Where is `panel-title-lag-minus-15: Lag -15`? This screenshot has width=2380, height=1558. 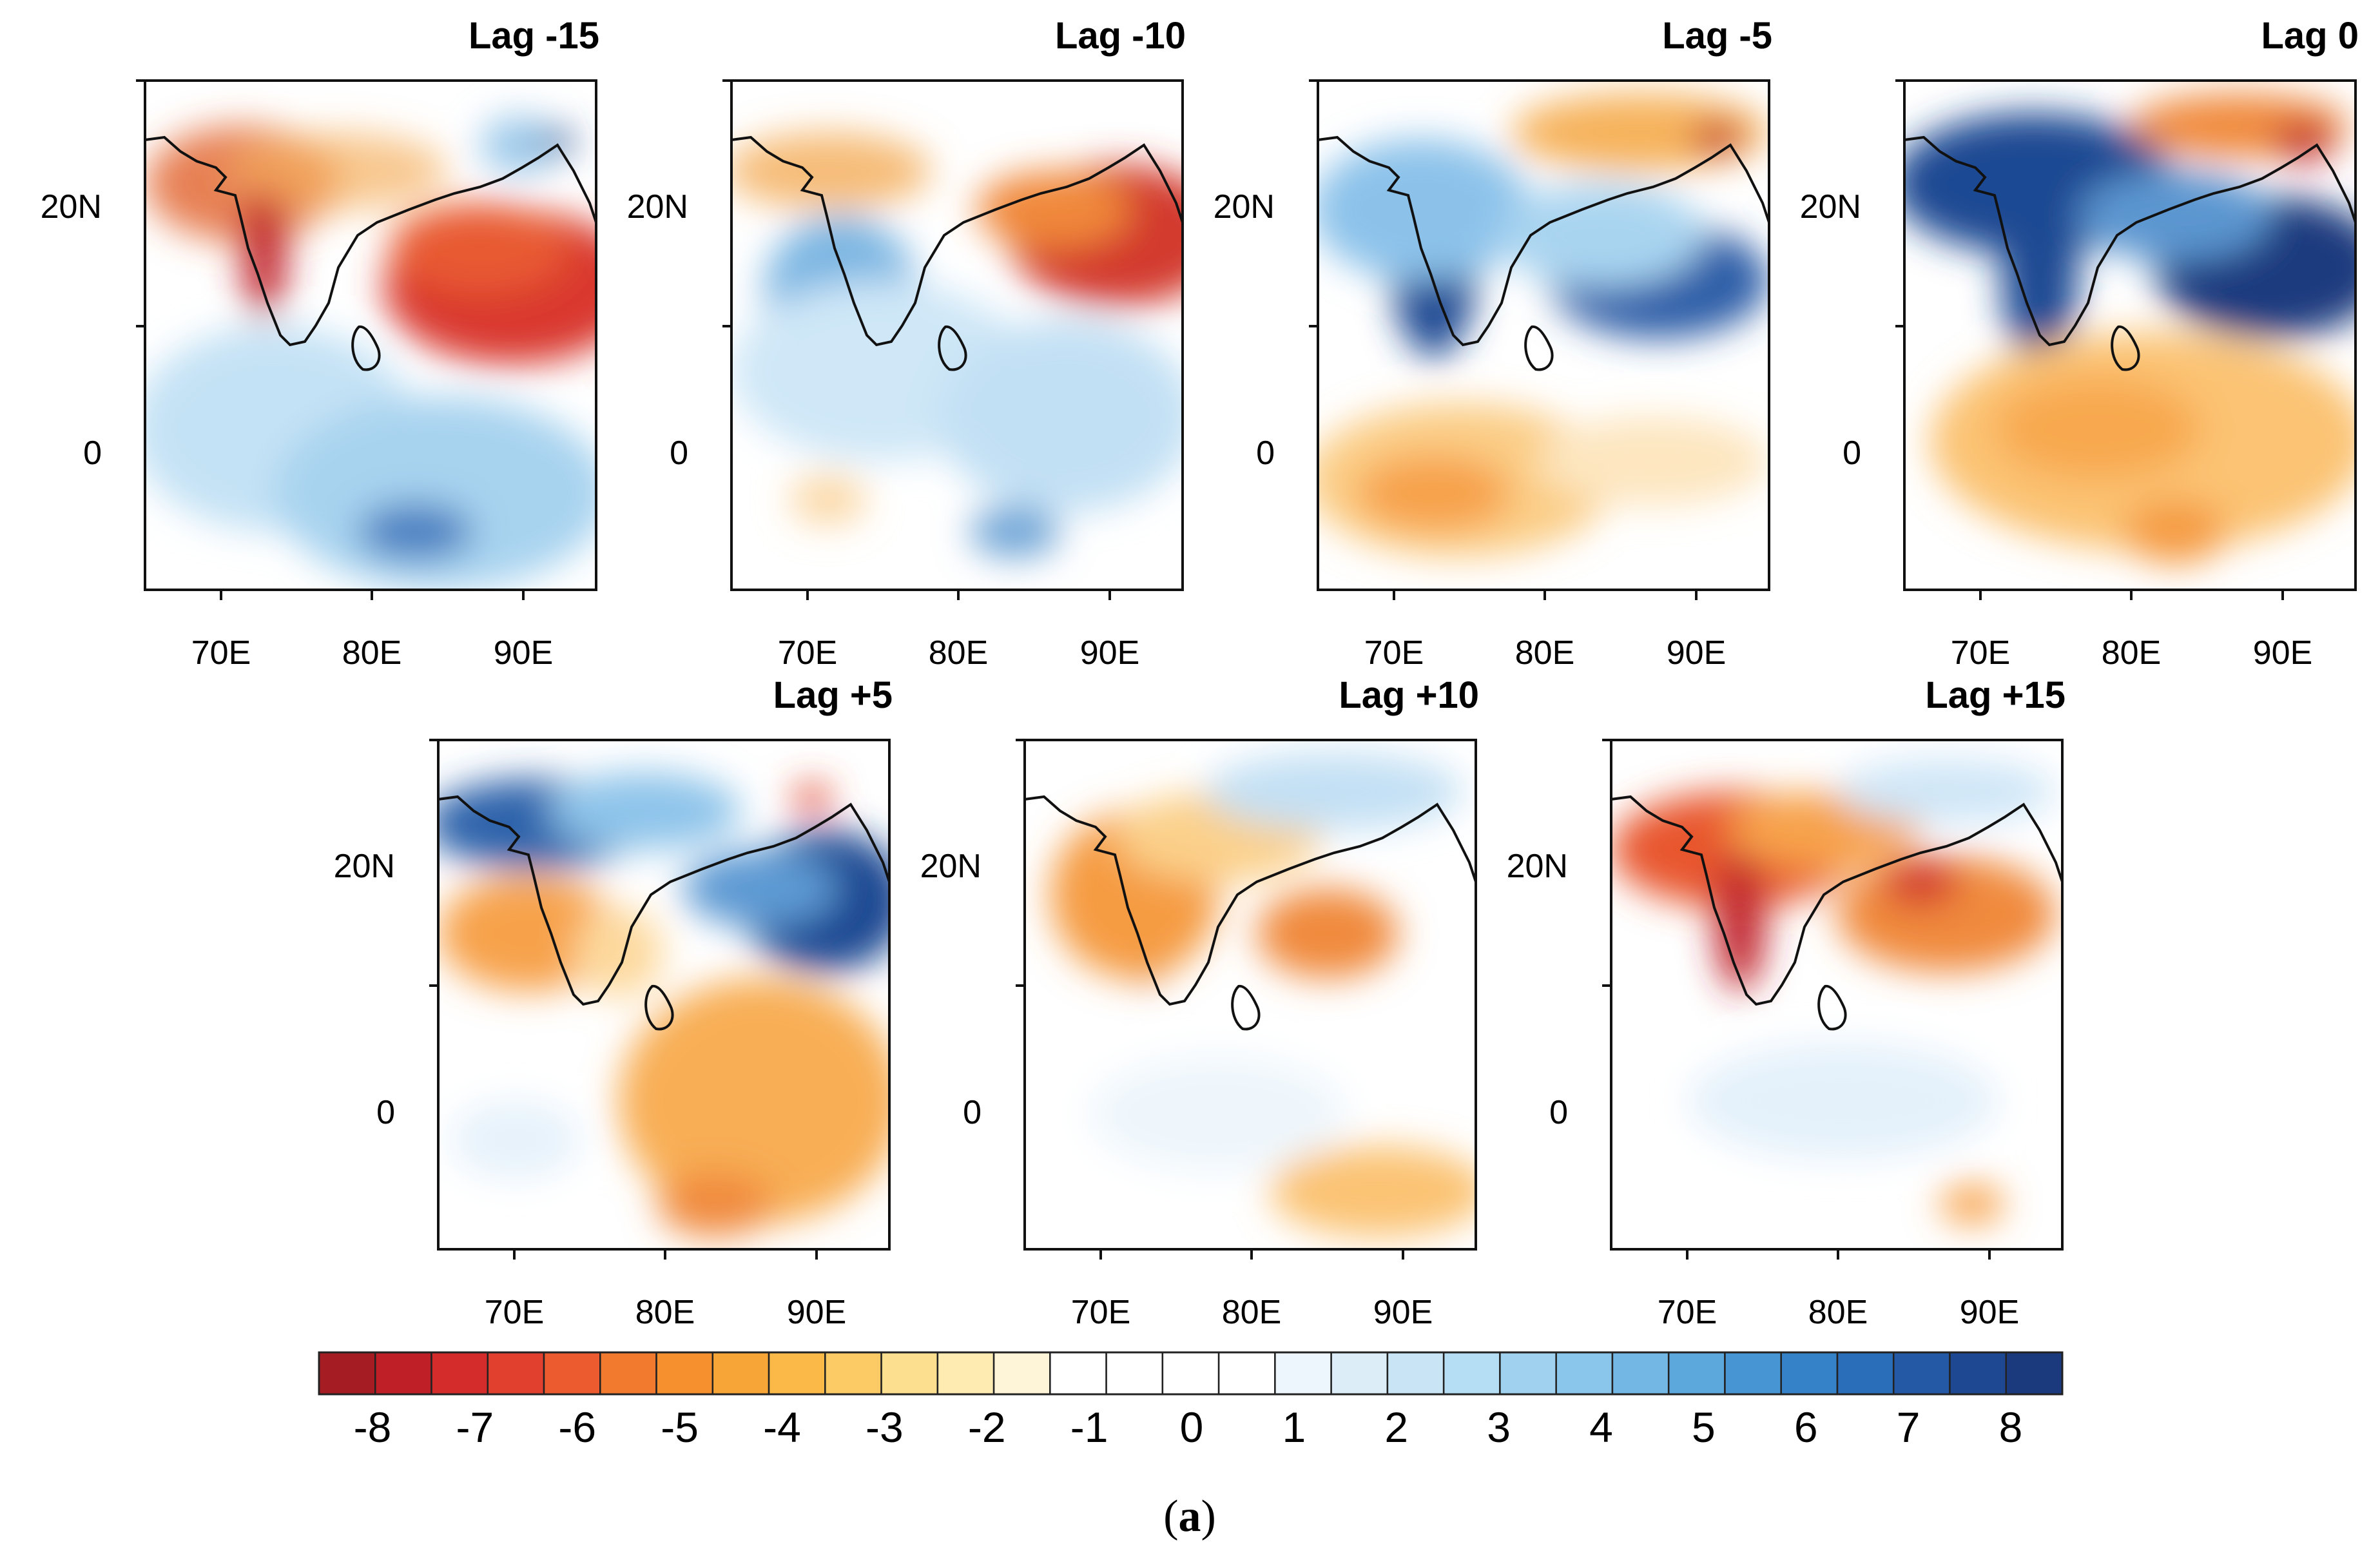
panel-title-lag-minus-15: Lag -15 is located at coordinates (534, 36).